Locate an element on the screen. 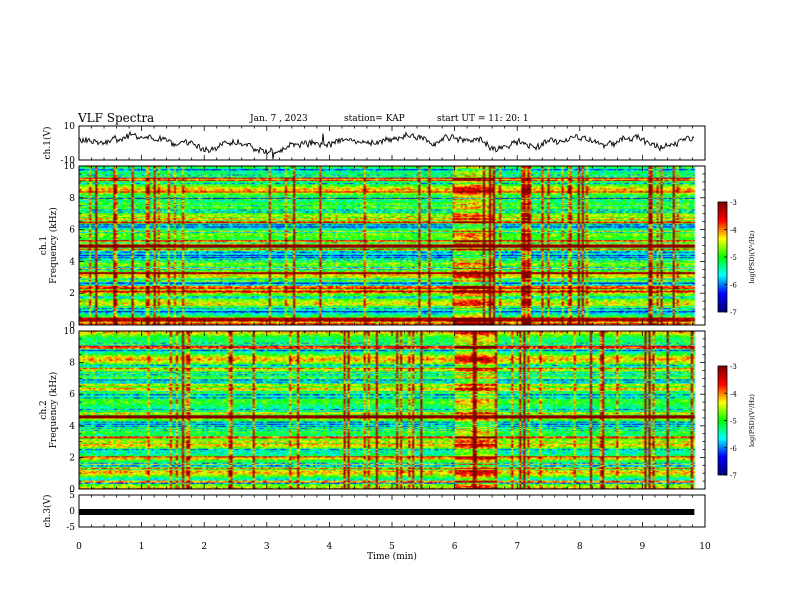 The height and width of the screenshot is (612, 792). ch1-y-axis-title: ch.1(V) is located at coordinates (47, 143).